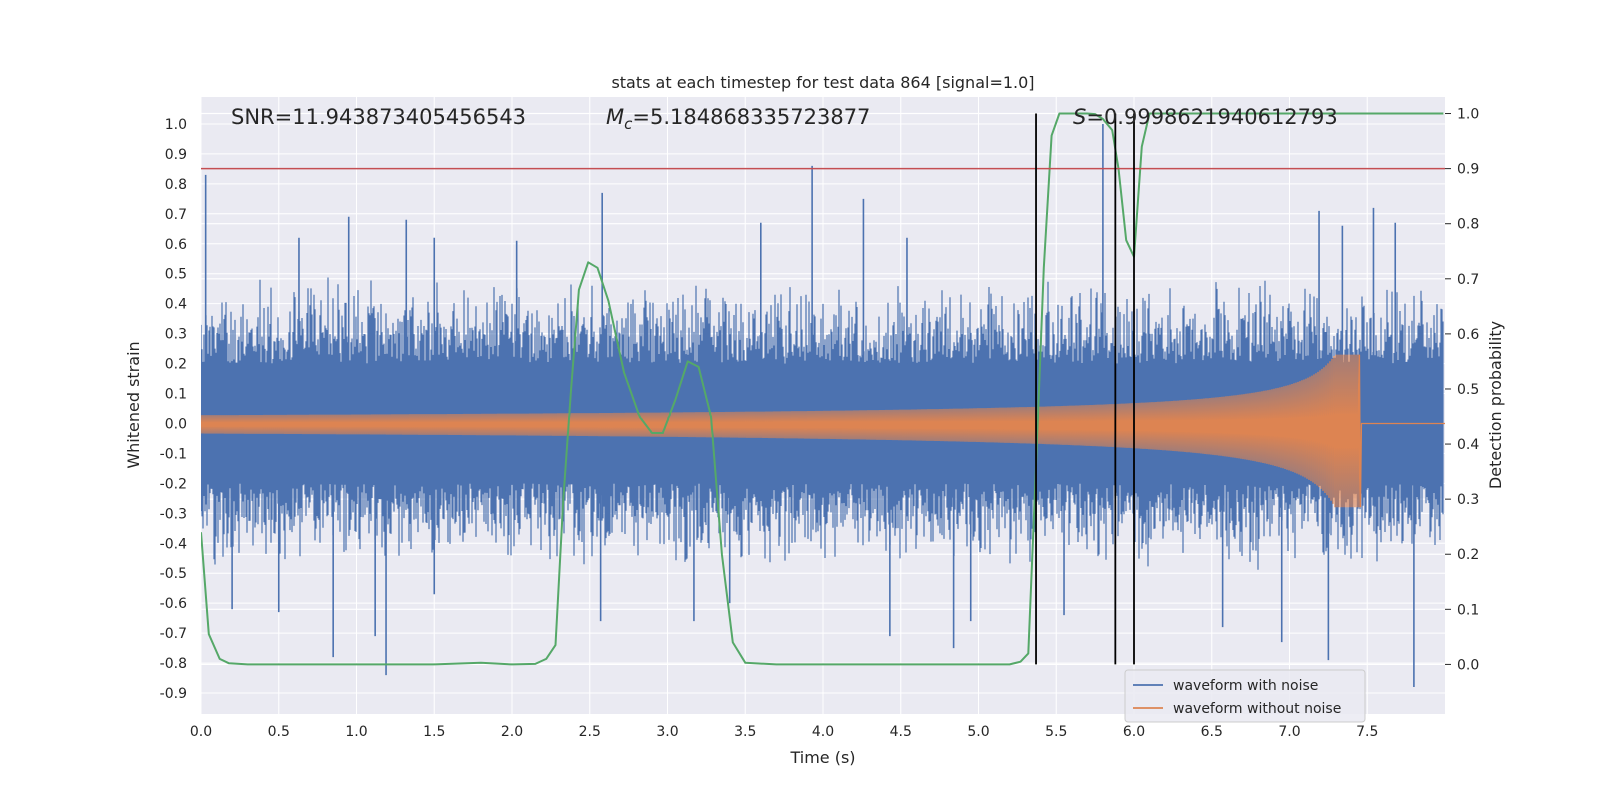 The width and height of the screenshot is (1600, 800). Describe the element at coordinates (176, 185) in the screenshot. I see `y-tick-label: 0.8` at that location.